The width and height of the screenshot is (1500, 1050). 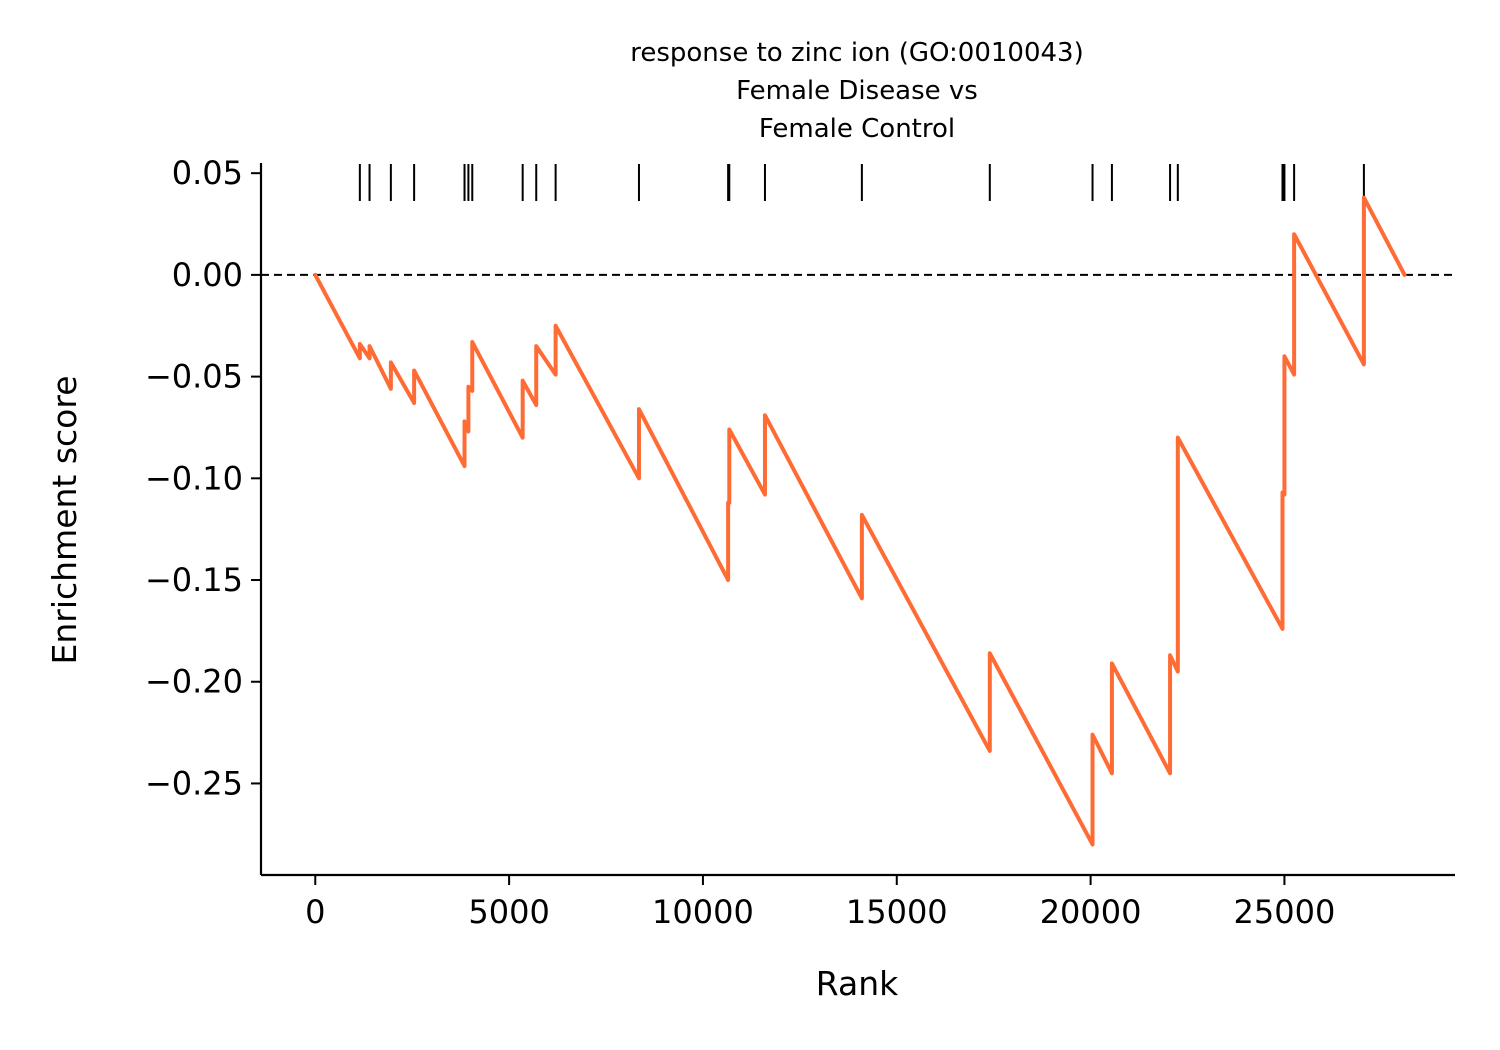 I want to click on y-tick-label: −0.10, so click(x=194, y=478).